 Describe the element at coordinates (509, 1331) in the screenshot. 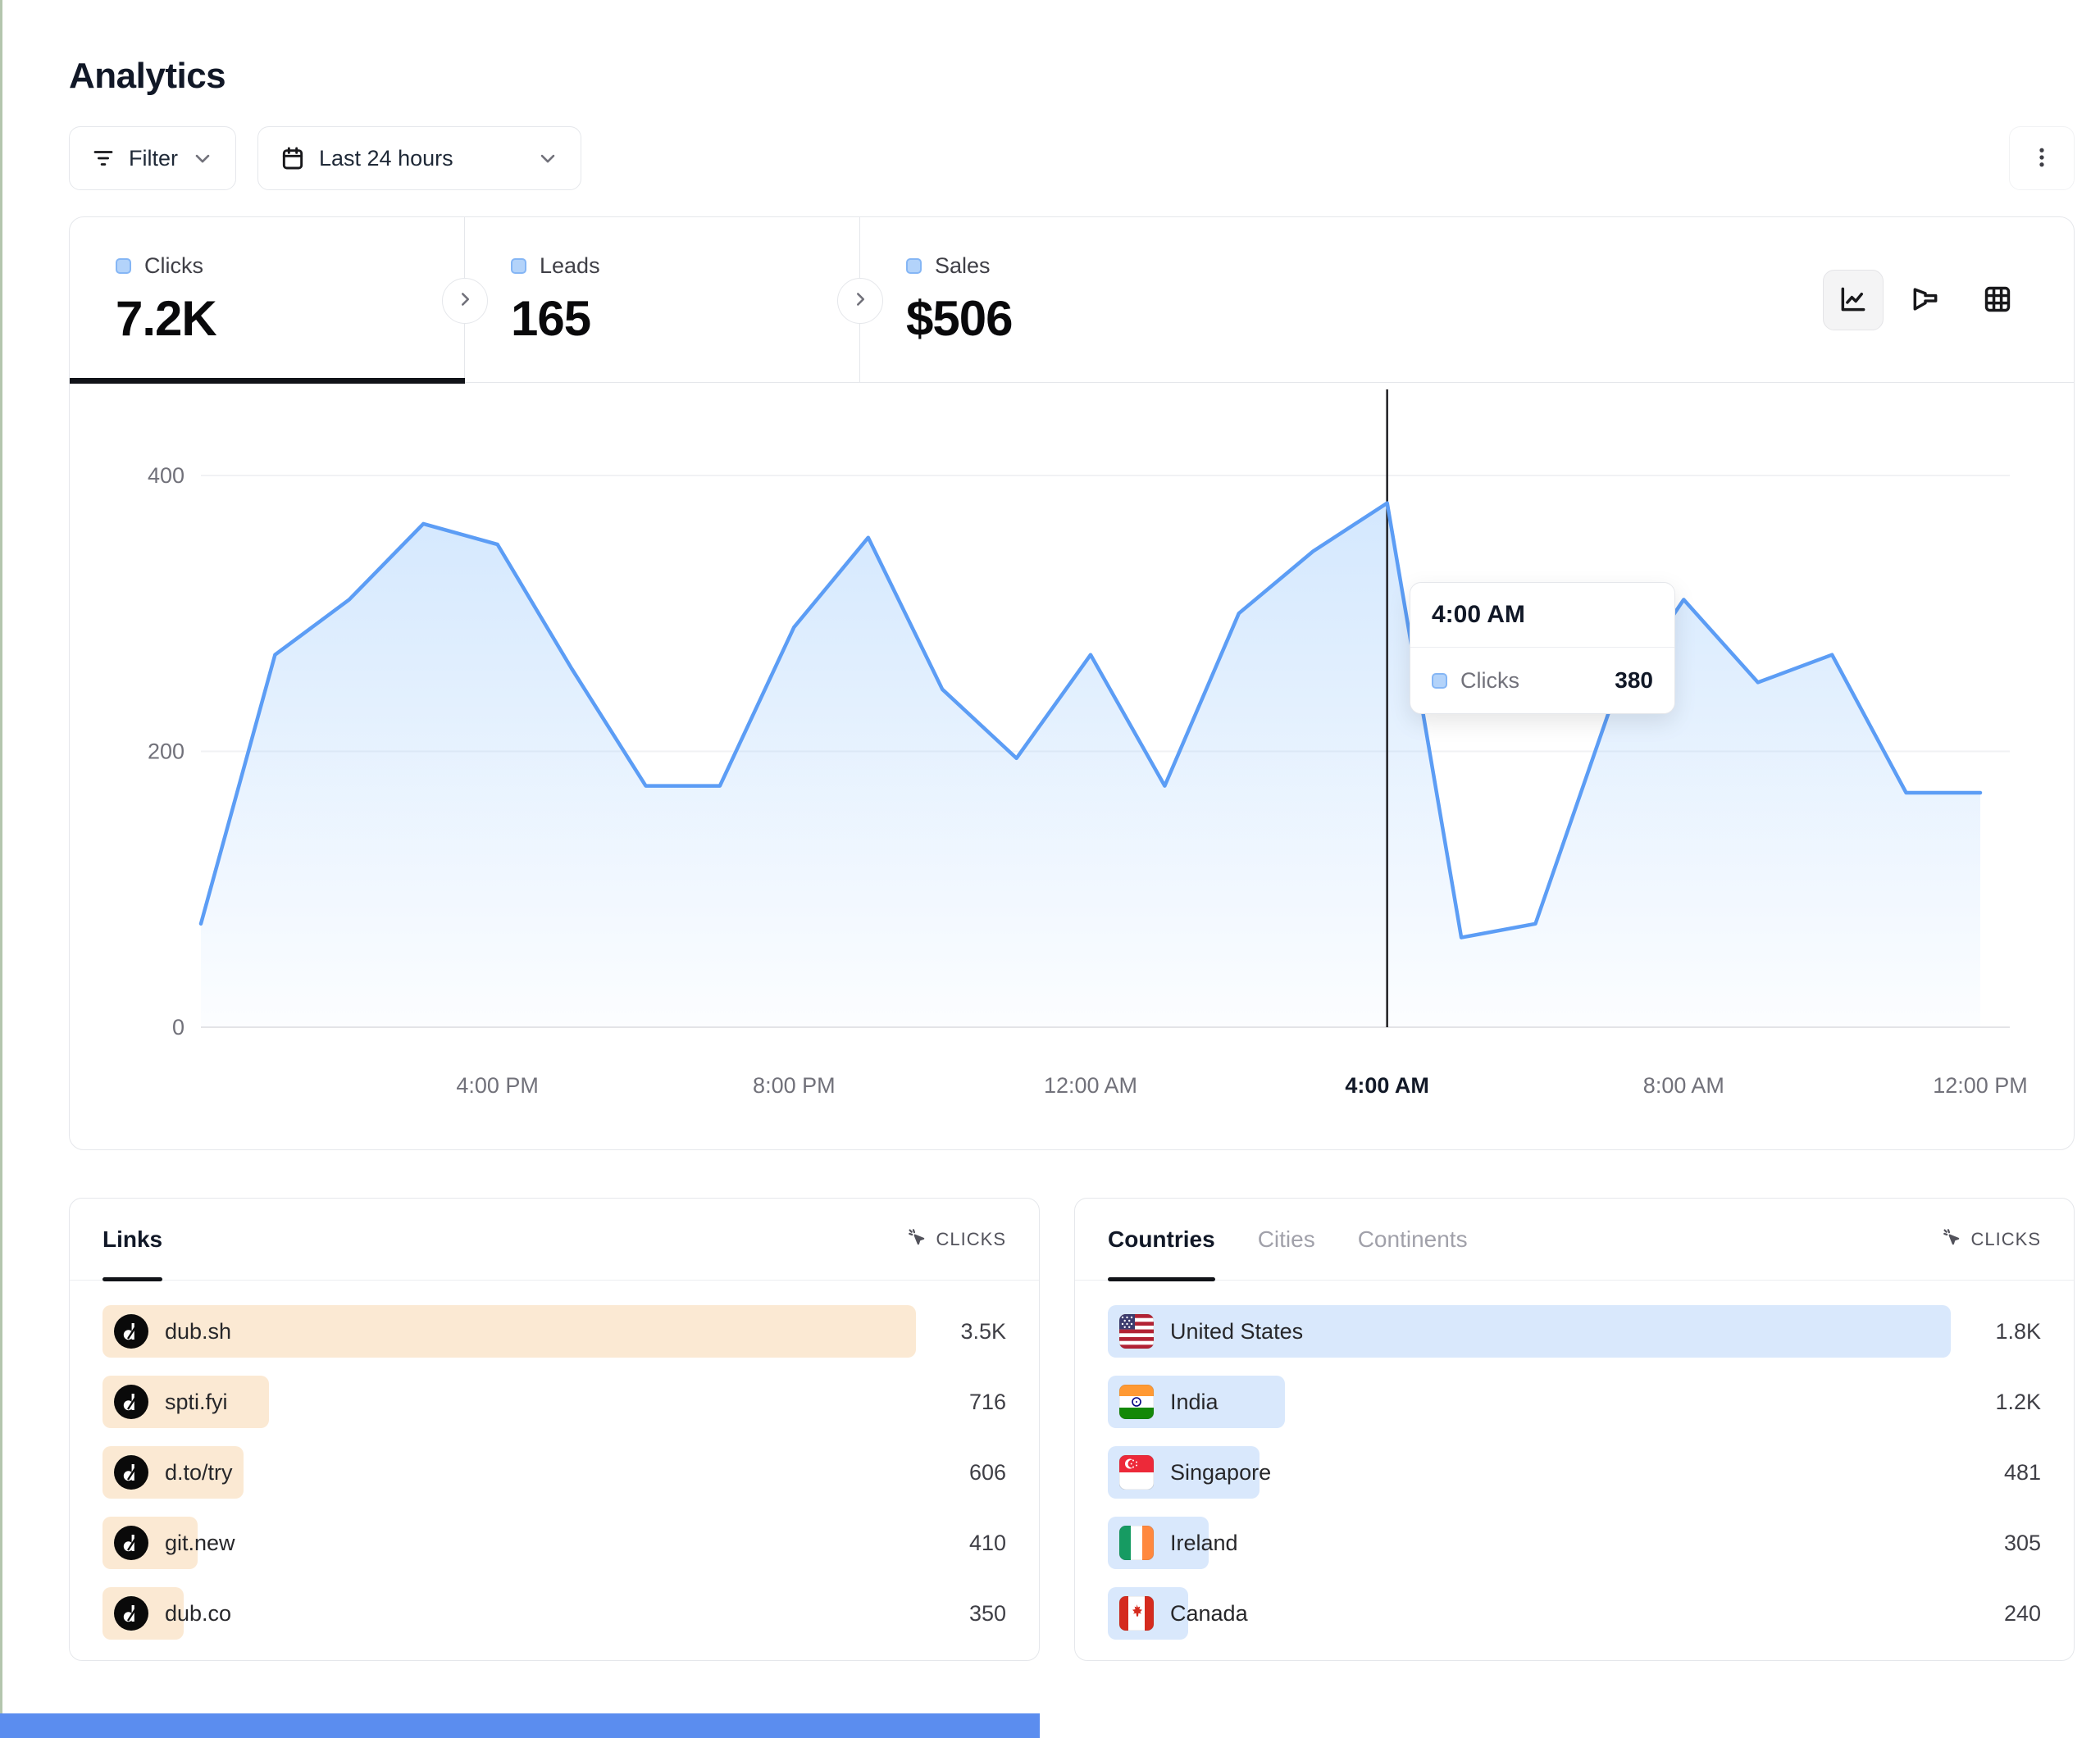

I see `bar-track: dub.sh` at that location.